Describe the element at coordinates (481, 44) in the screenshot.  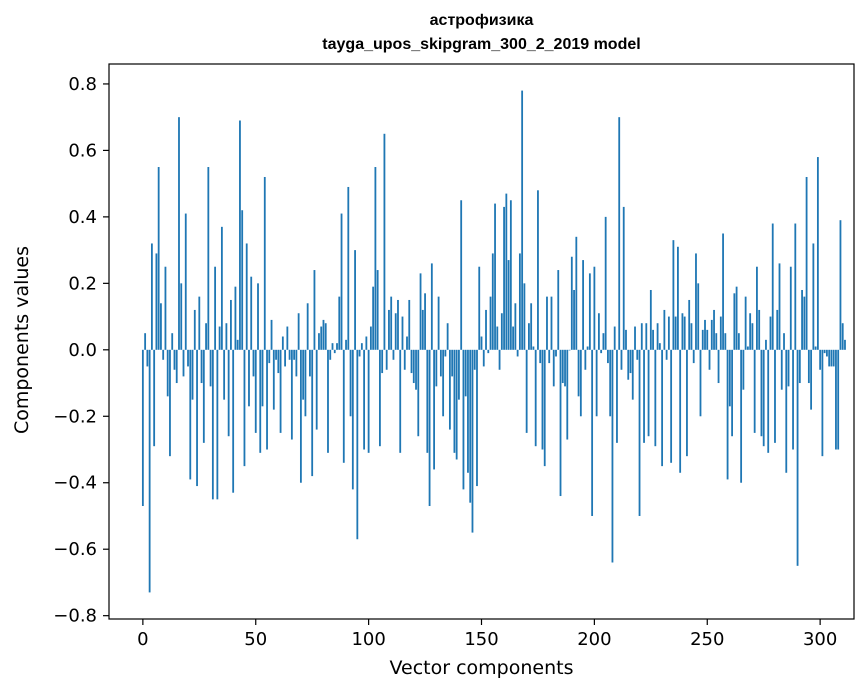
I see `chart-subtitle: tayga_upos_skipgram_300_2_2019 model` at that location.